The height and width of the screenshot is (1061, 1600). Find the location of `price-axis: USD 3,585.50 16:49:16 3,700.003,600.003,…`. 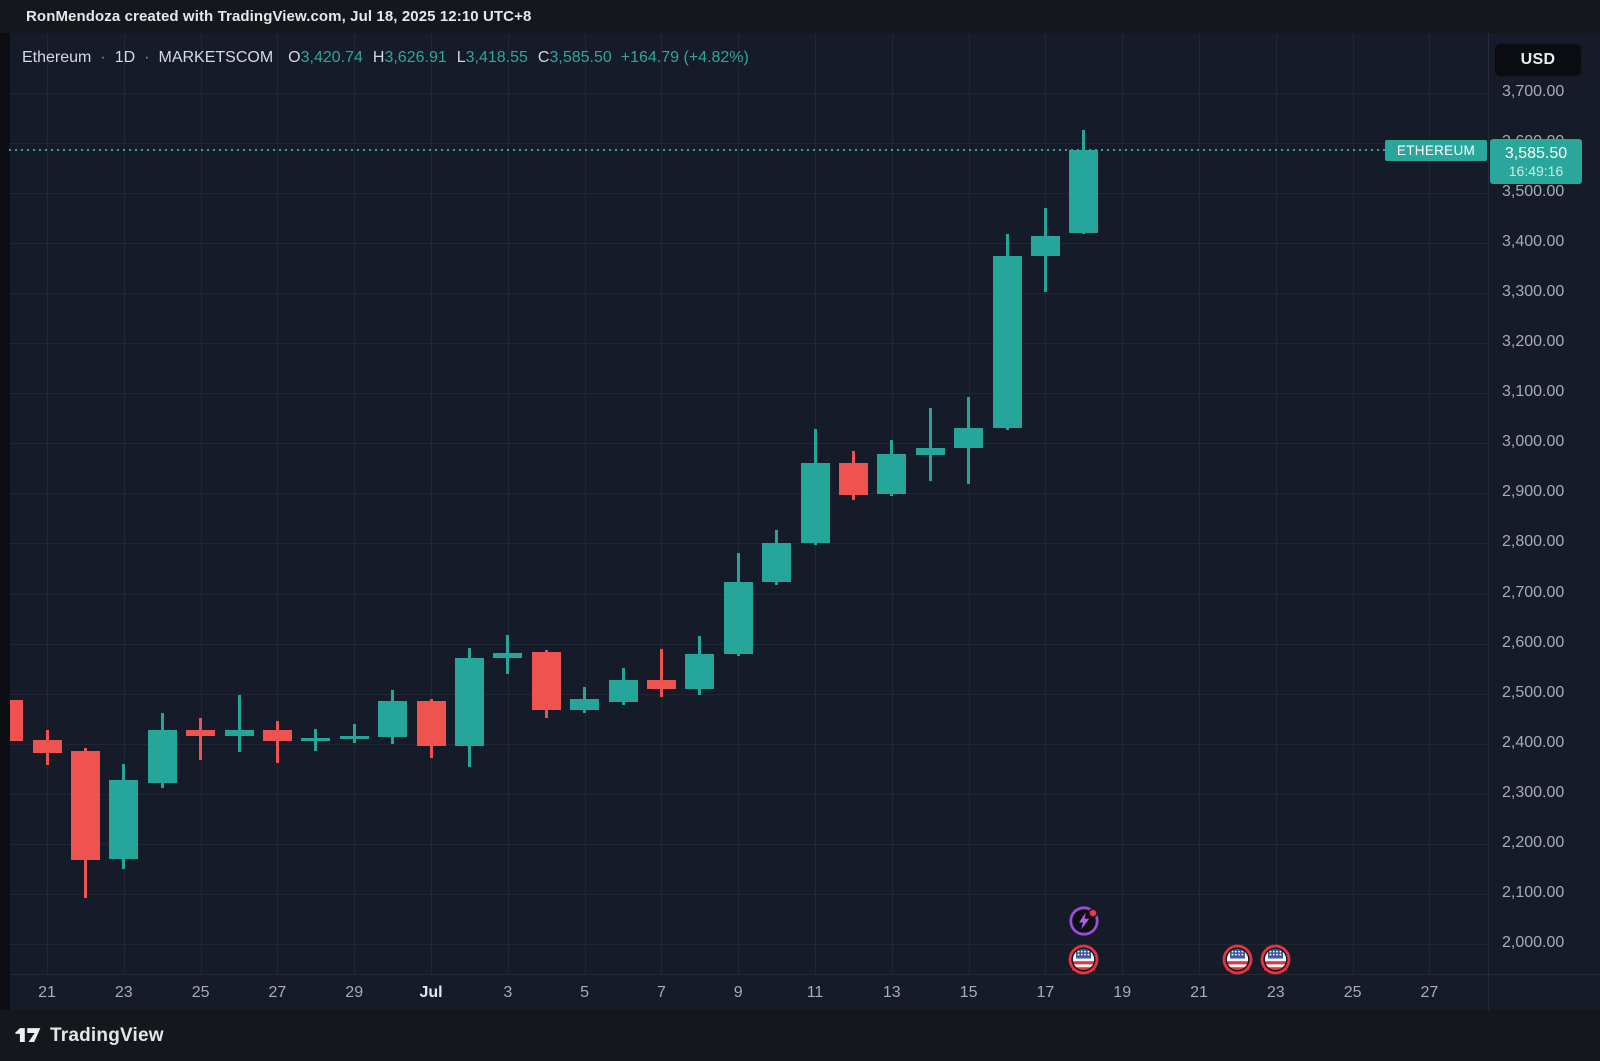

price-axis: USD 3,585.50 16:49:16 3,700.003,600.003,… is located at coordinates (1544, 521).